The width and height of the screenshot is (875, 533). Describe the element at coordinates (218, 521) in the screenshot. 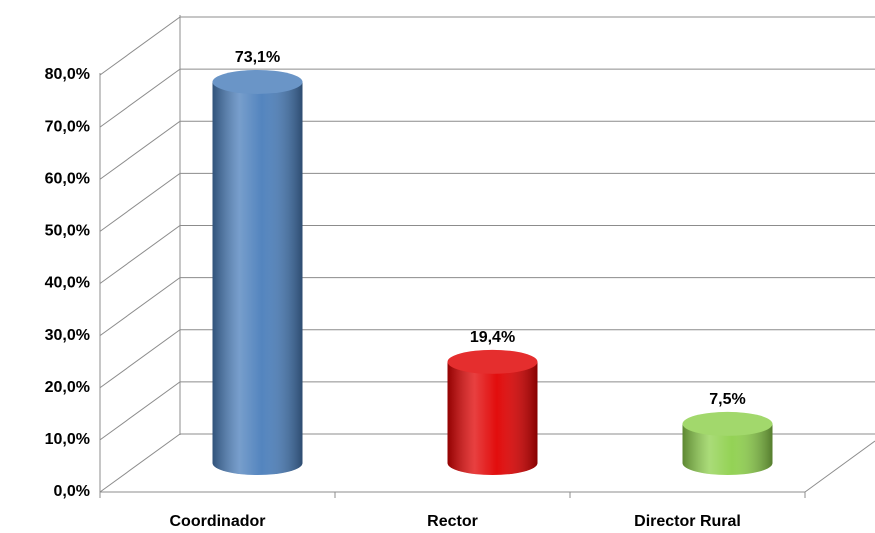

I see `x-tick-label: Coordinador` at that location.